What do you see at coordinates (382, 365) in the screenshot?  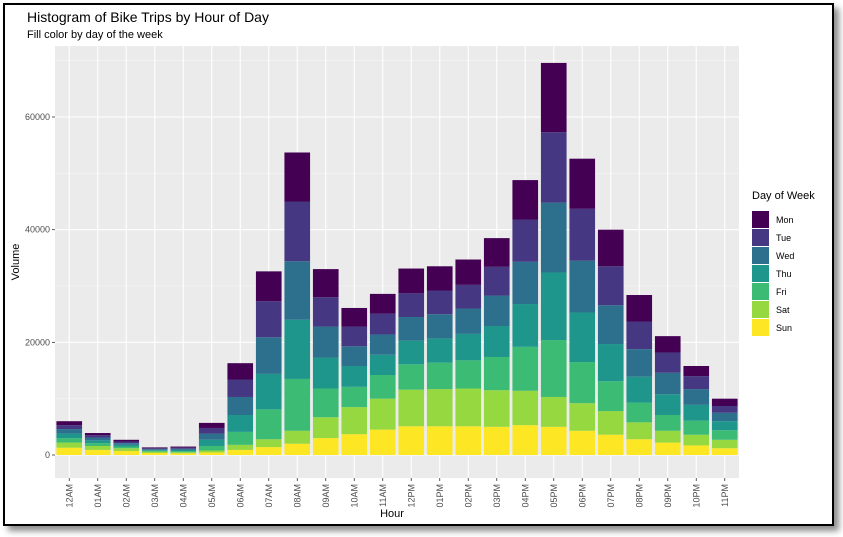 I see `bar-segment-thu-11am` at bounding box center [382, 365].